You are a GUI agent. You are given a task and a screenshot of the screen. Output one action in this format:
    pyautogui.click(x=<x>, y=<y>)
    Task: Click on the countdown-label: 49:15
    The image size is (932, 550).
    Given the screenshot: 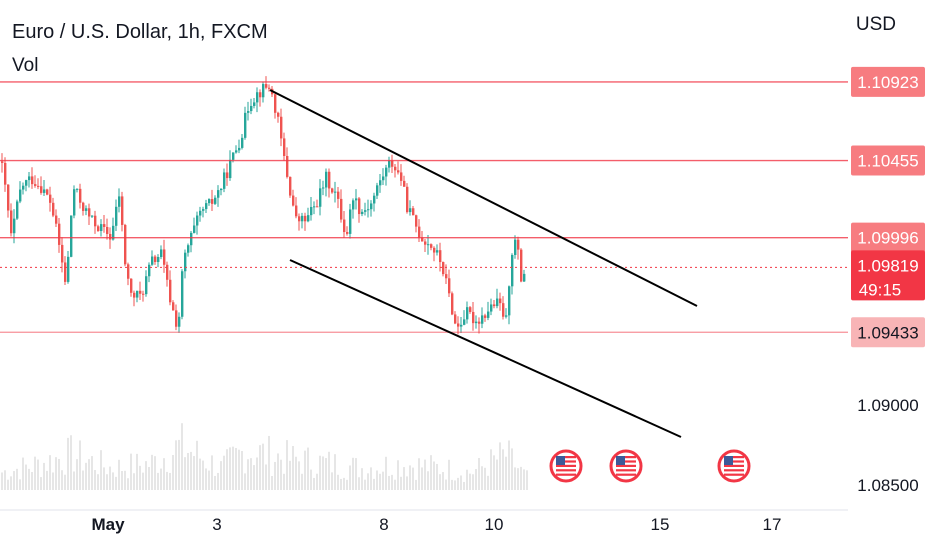 What is the action you would take?
    pyautogui.click(x=880, y=289)
    